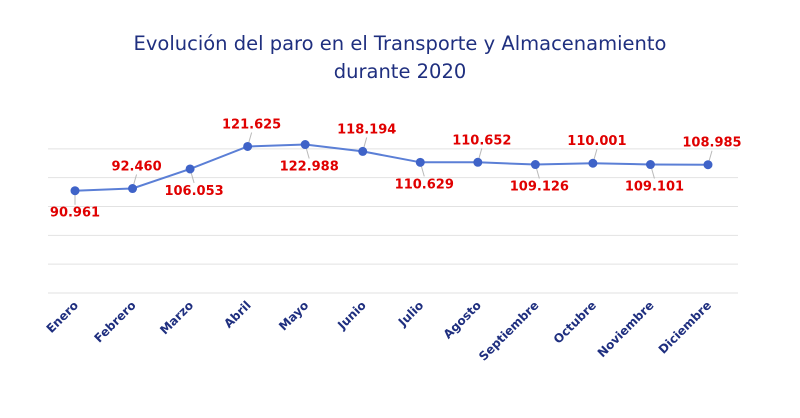 This screenshot has height=418, width=800. What do you see at coordinates (309, 167) in the screenshot?
I see `data-label-mayo: 122.988` at bounding box center [309, 167].